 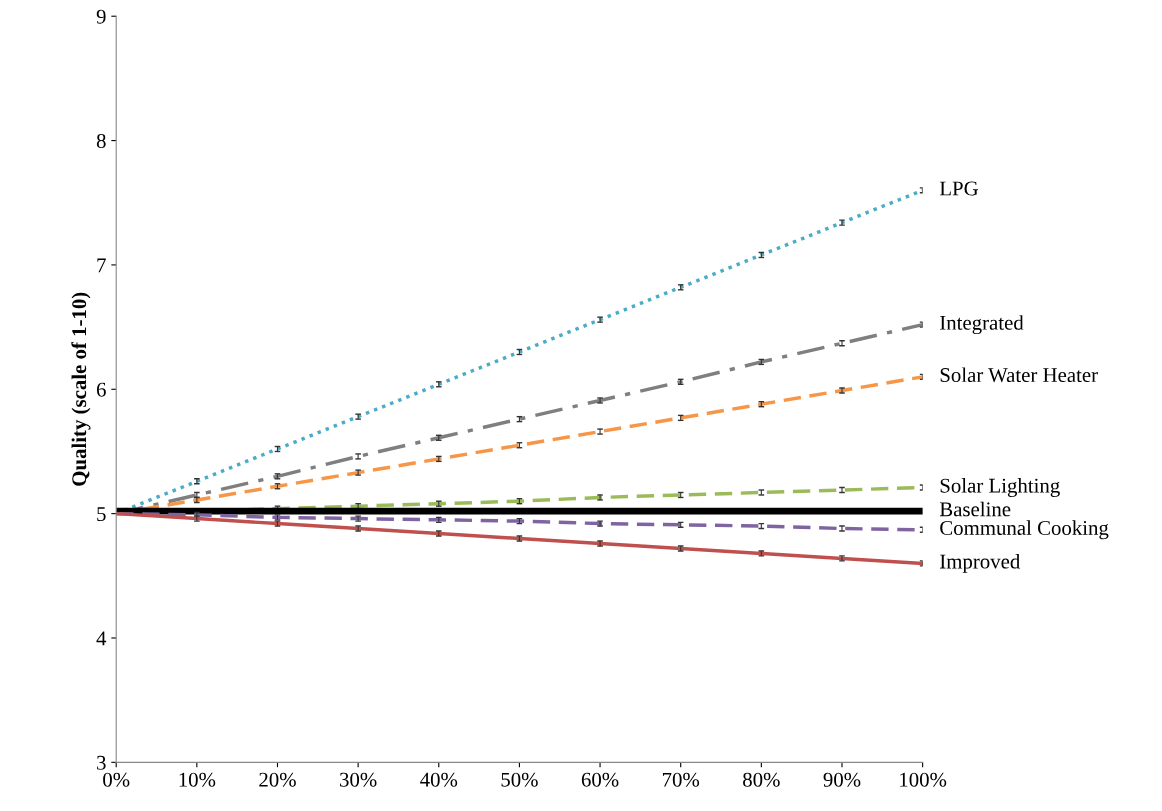 I want to click on series-label: Integrated, so click(x=982, y=325).